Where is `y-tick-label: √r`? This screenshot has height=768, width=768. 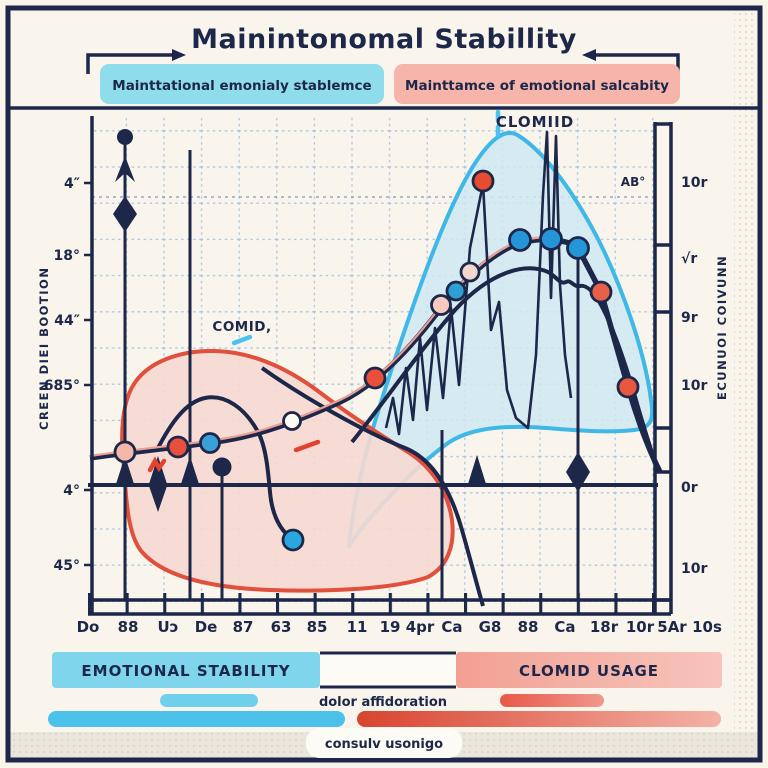
y-tick-label: √r is located at coordinates (689, 259).